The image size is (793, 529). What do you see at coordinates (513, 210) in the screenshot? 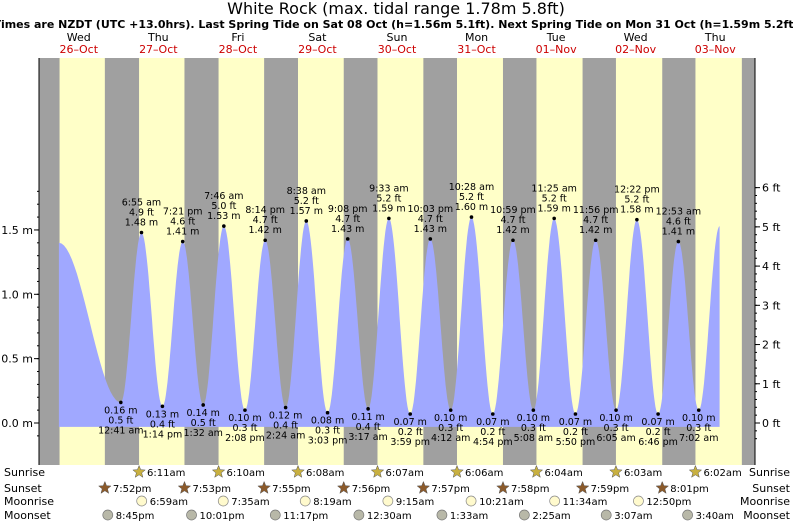
I see `tide-label-text: 10:59 pm` at bounding box center [513, 210].